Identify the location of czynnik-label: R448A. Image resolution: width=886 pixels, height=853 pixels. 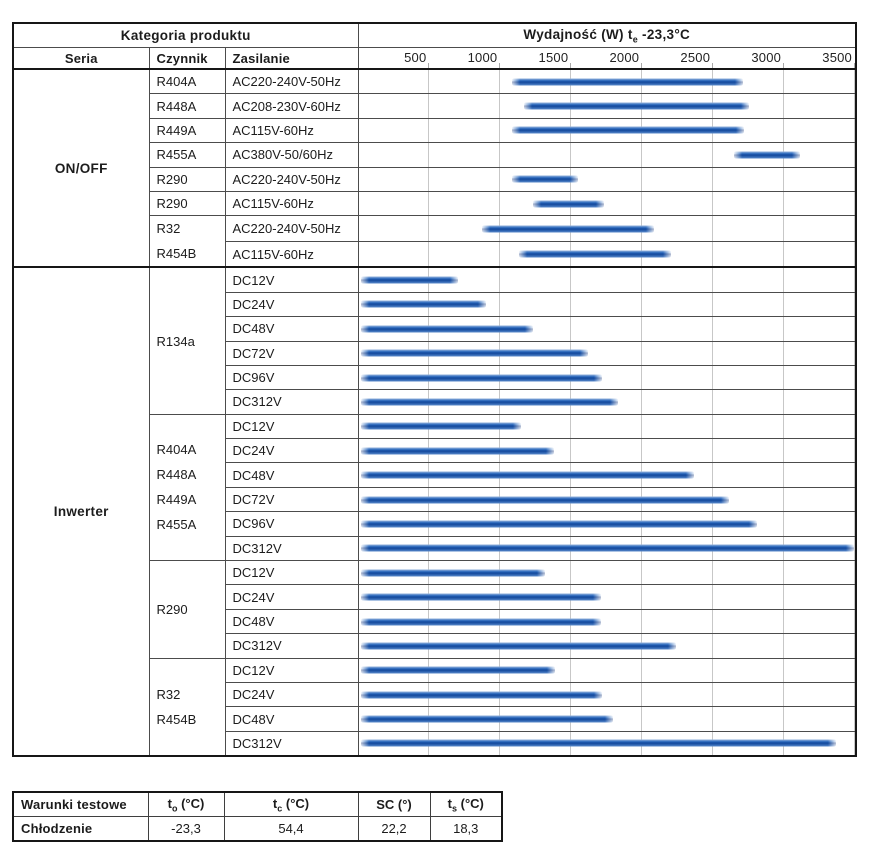
(176, 106).